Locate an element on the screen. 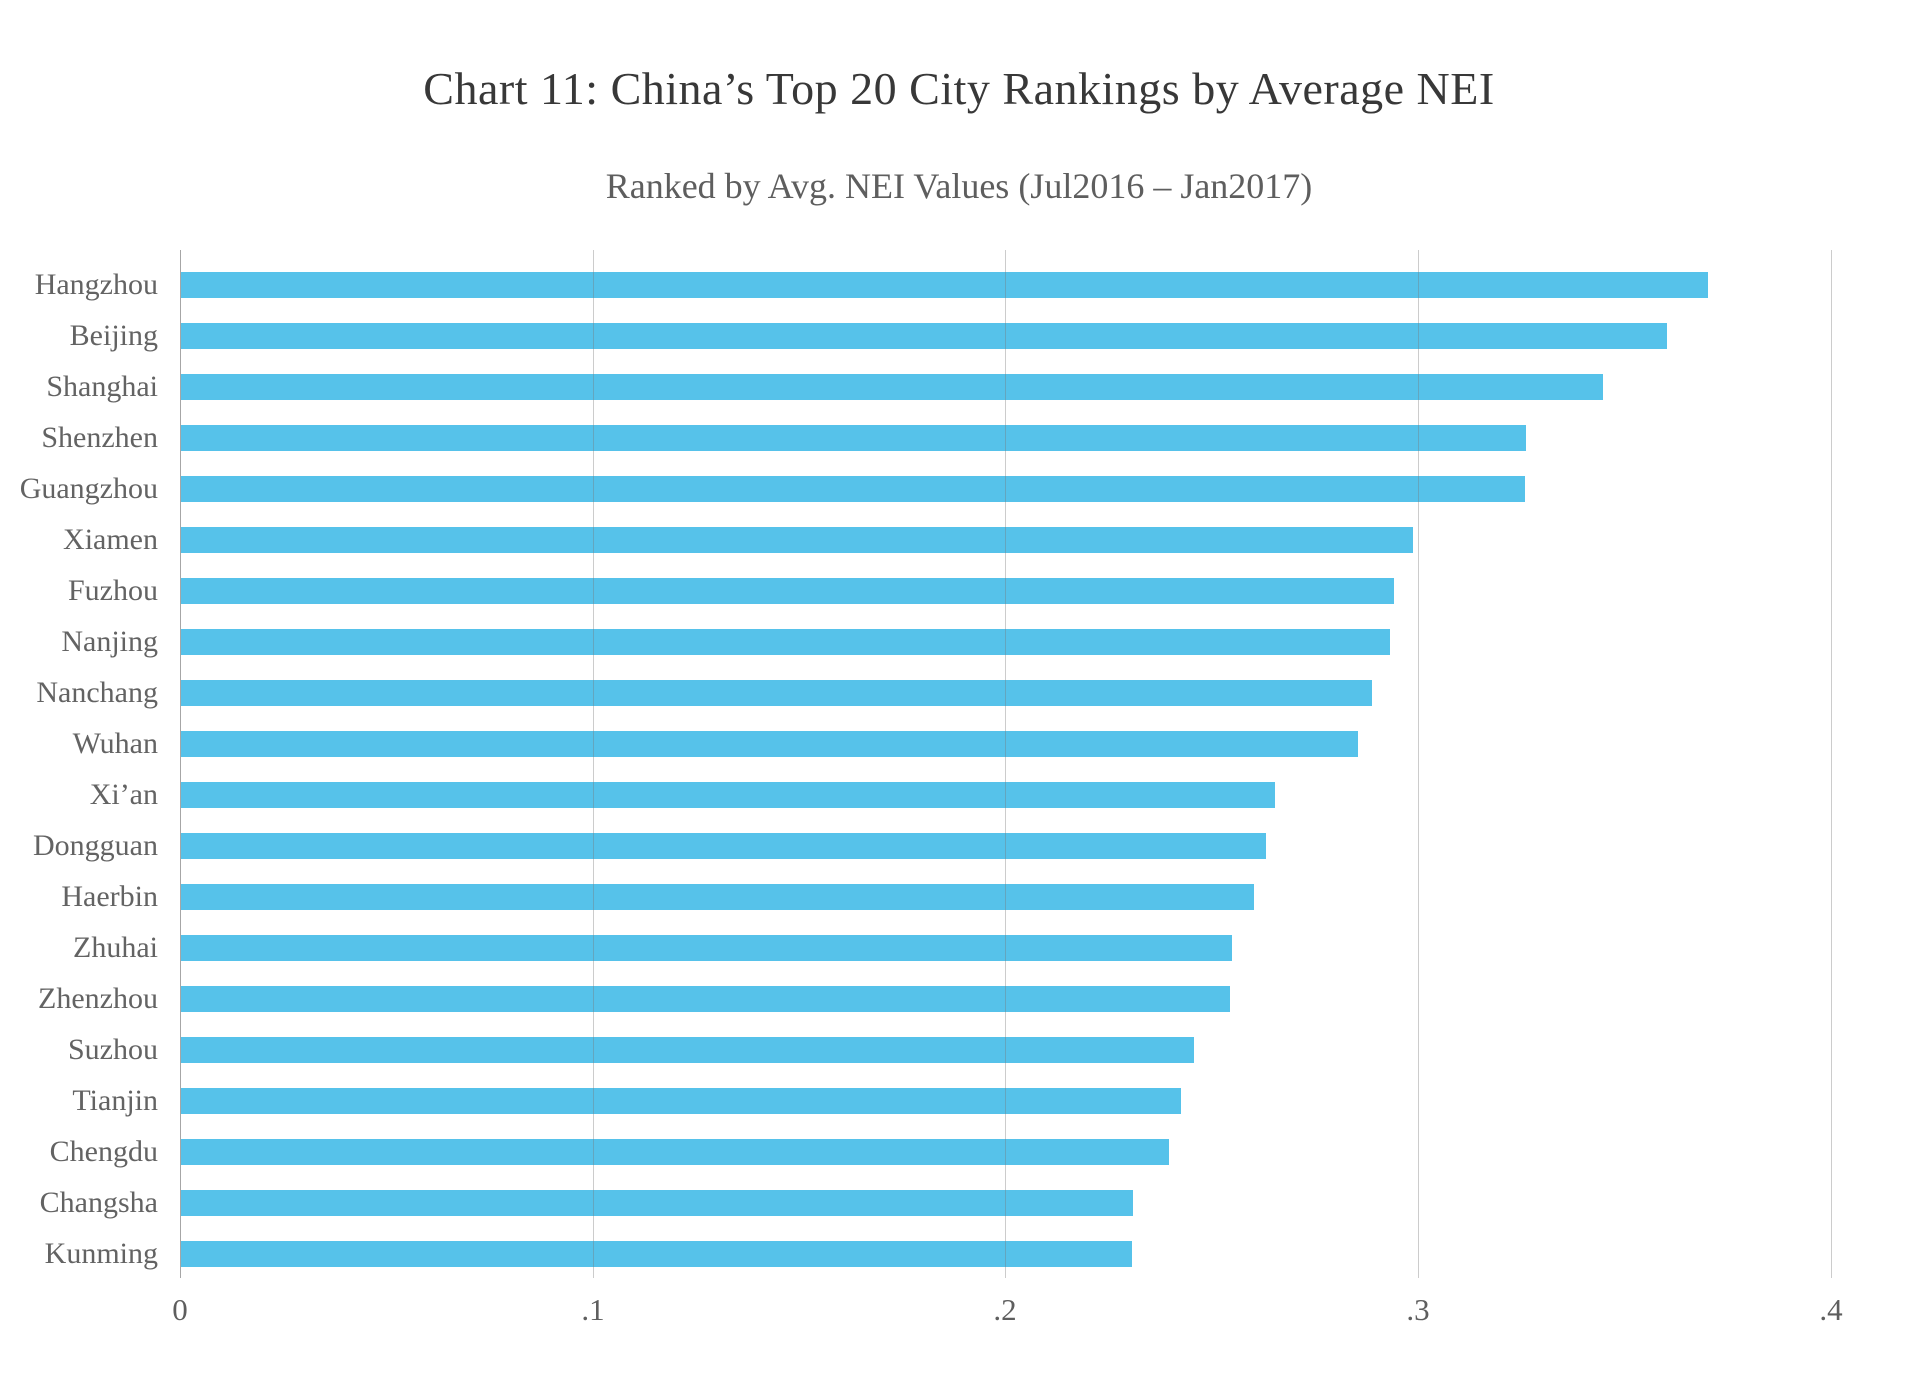  bar-xiamen is located at coordinates (797, 540).